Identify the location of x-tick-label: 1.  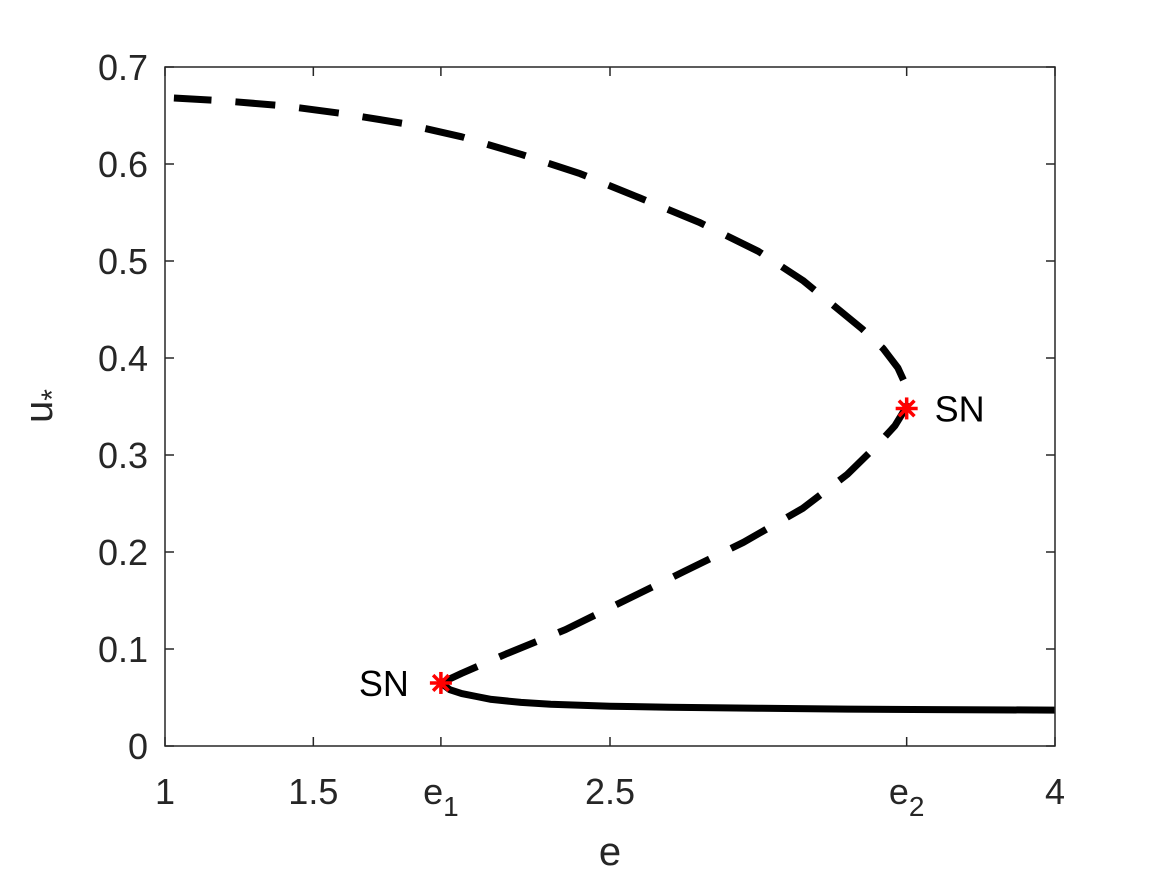
(165, 791).